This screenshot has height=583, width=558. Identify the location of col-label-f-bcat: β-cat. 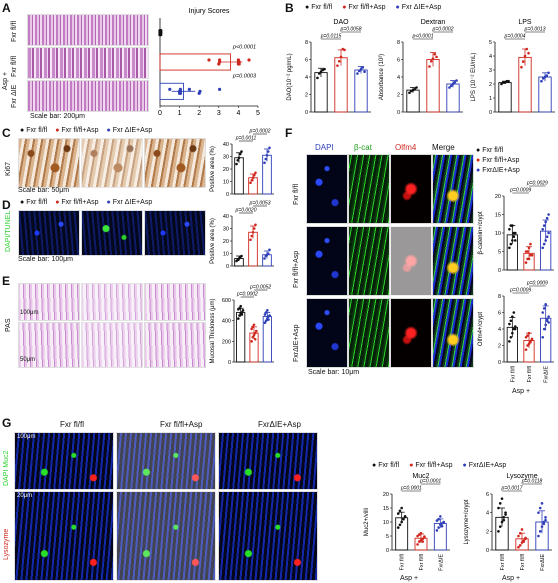
(363, 147).